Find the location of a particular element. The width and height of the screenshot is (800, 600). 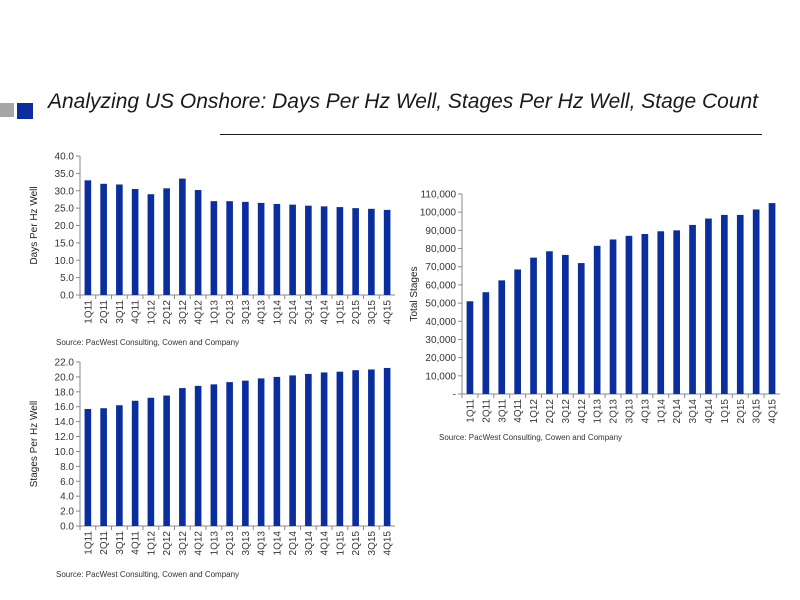

y-tick-label: 90,000 is located at coordinates (440, 231).